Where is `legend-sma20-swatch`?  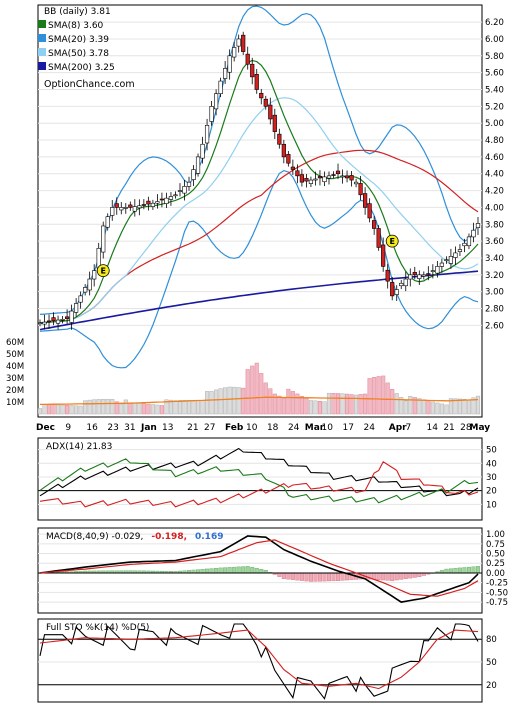 legend-sma20-swatch is located at coordinates (42, 38).